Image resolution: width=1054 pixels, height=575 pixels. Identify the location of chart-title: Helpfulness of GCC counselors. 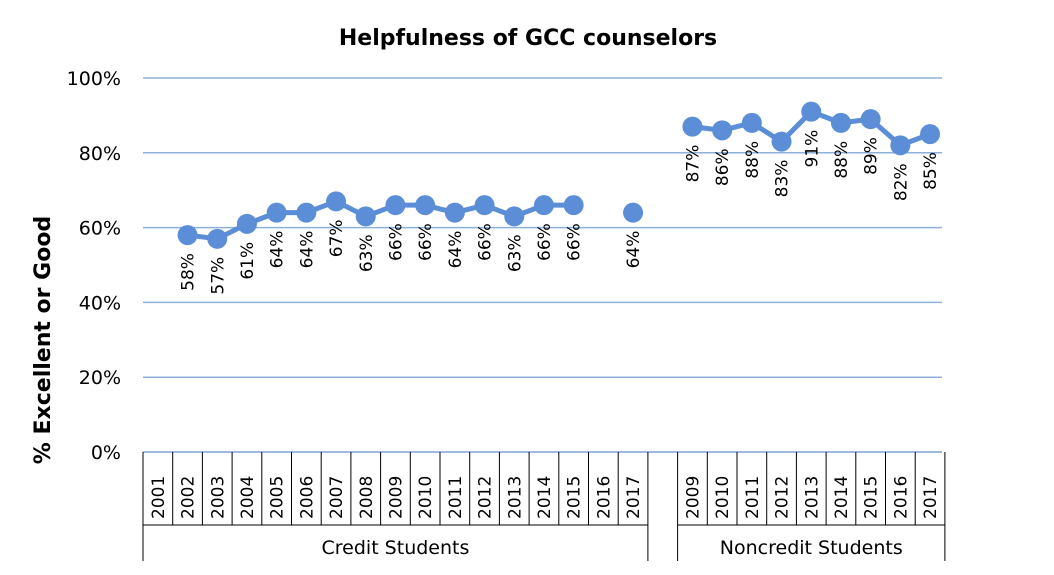
(528, 38).